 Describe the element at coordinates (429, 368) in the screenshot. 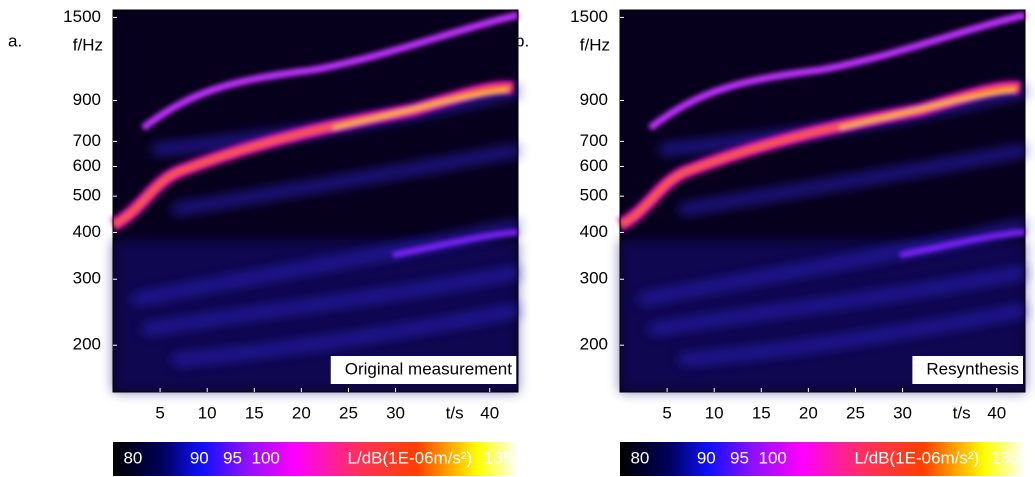

I see `annotation: Original measurement` at that location.